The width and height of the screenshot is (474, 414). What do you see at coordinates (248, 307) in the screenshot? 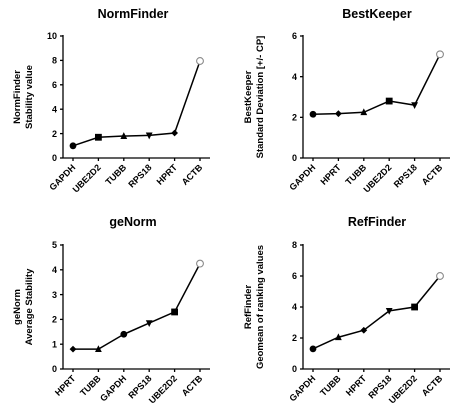
I see `y-axis-label: RefFinder` at bounding box center [248, 307].